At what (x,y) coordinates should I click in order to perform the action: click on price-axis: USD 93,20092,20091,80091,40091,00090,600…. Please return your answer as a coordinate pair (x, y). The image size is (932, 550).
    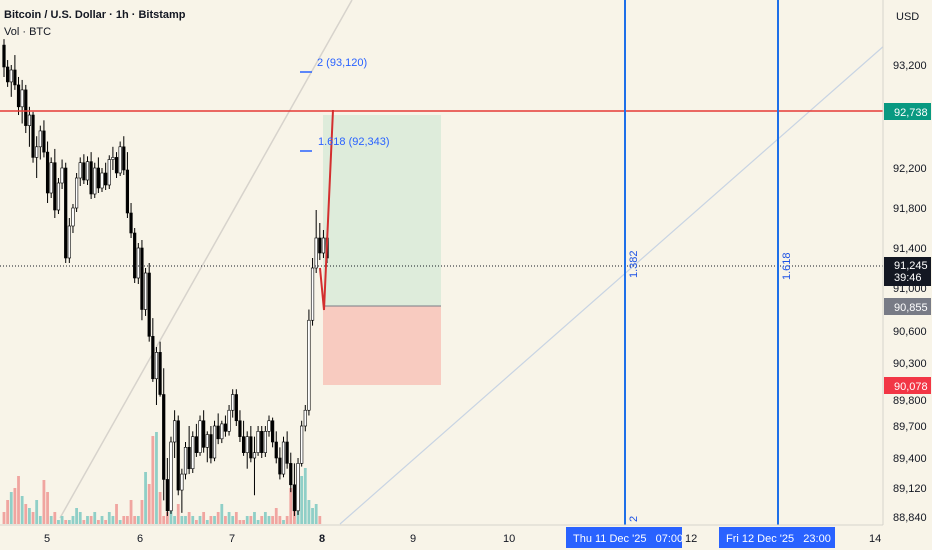
    Looking at the image, I should click on (907, 262).